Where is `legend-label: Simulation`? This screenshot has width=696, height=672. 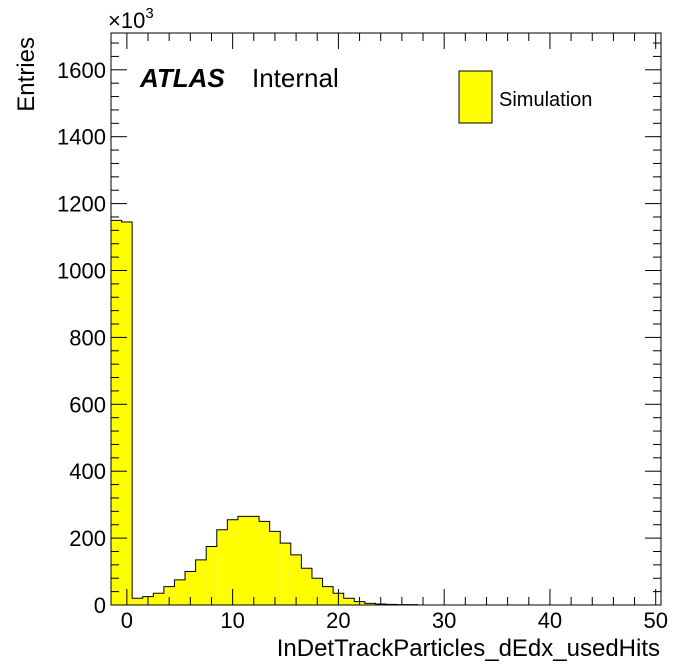 legend-label: Simulation is located at coordinates (545, 100).